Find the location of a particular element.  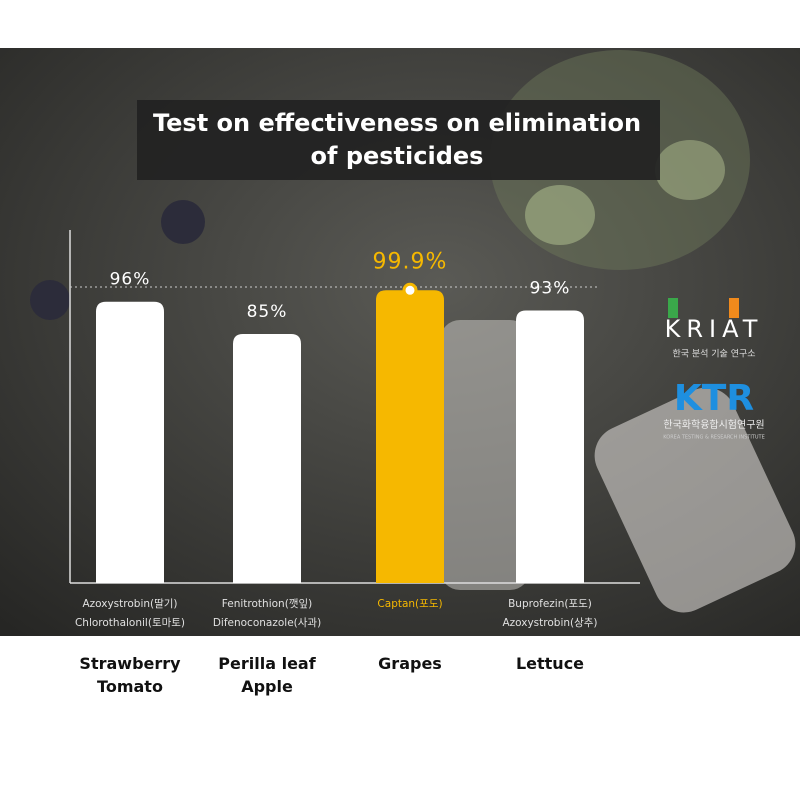

value-label: 85% is located at coordinates (267, 312).